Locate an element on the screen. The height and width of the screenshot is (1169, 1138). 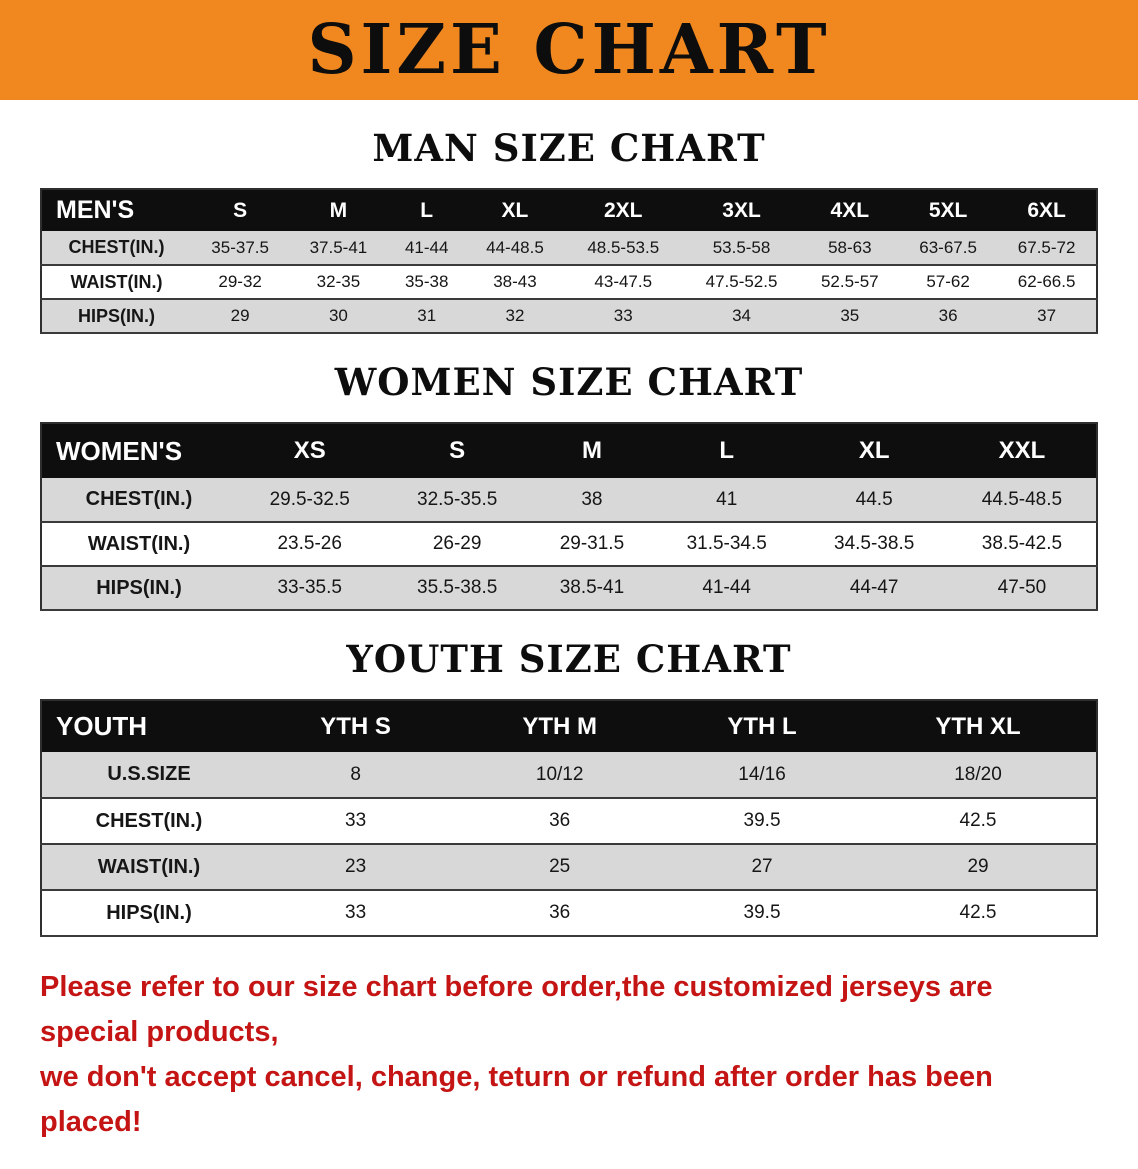
value-cell: 62-66.5 is located at coordinates (1046, 281).